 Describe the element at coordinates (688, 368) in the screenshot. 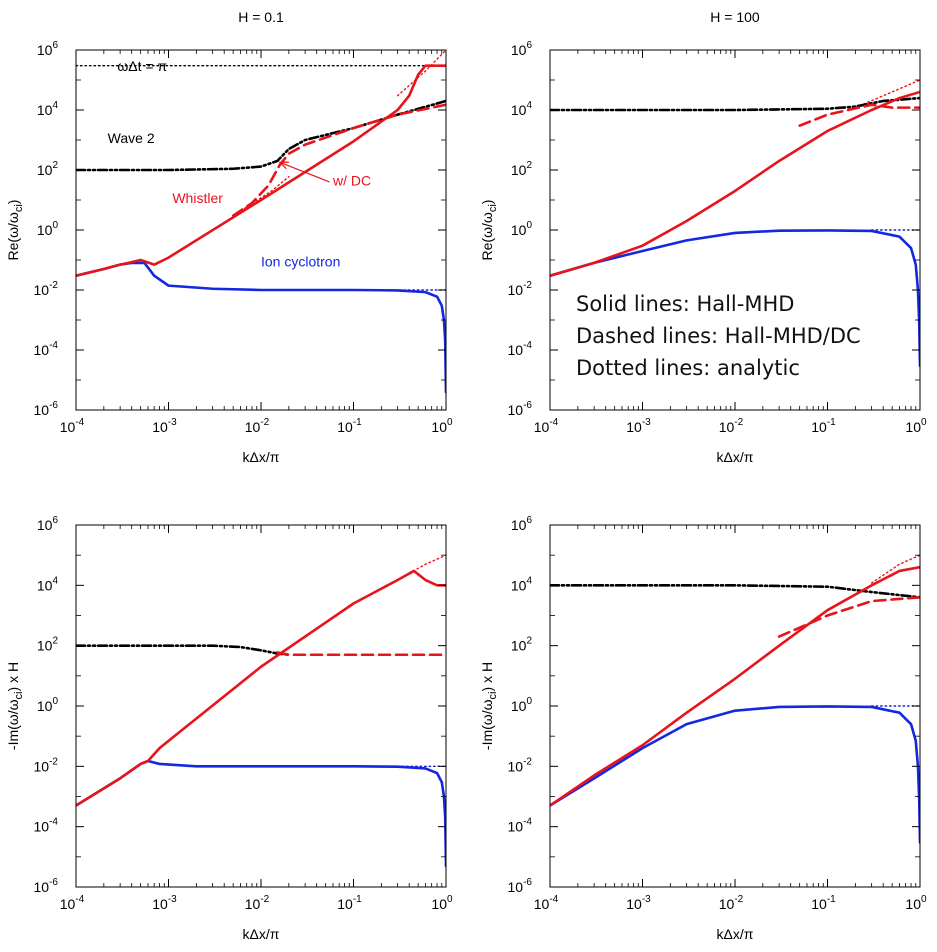

I see `legend-note: Dotted lines: analytic` at that location.